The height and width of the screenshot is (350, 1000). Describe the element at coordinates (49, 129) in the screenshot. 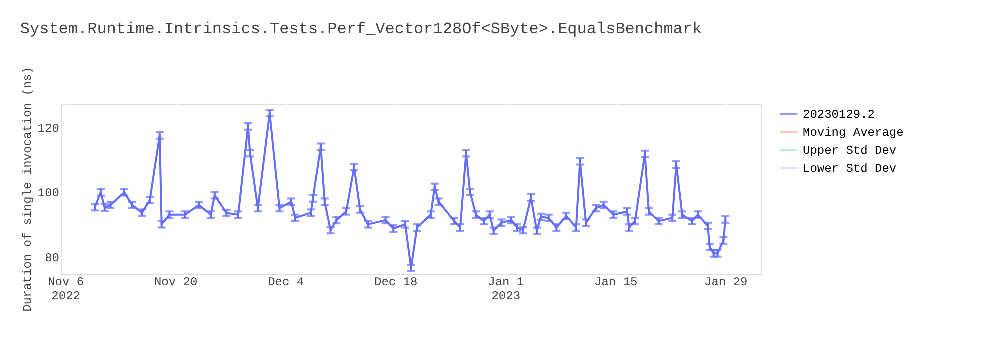

I see `y-tick-label: 120` at that location.